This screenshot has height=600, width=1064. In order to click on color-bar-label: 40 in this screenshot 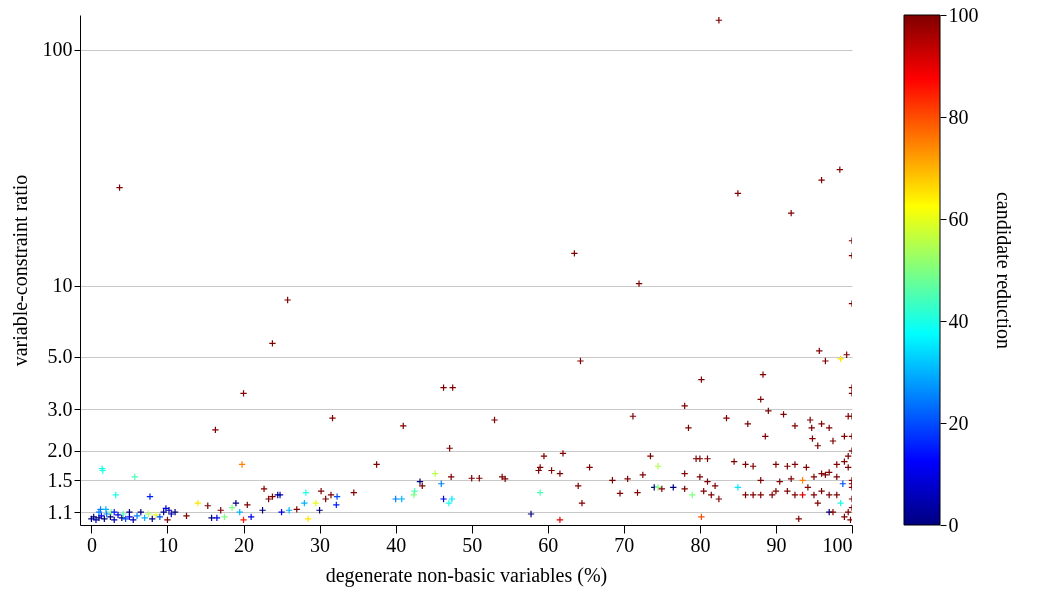, I will do `click(958, 320)`.